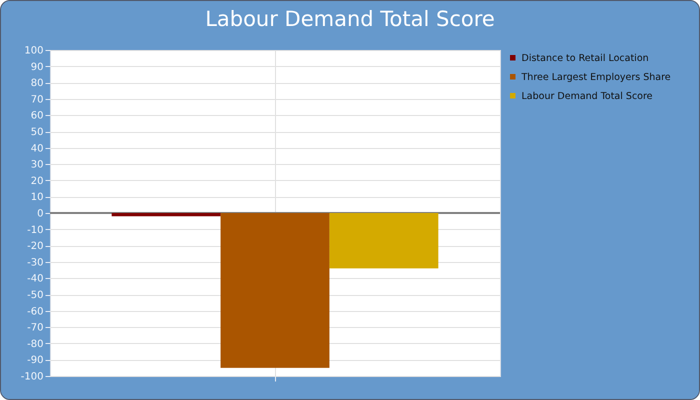 The image size is (700, 400). Describe the element at coordinates (35, 344) in the screenshot. I see `y-tick-label: -80` at that location.